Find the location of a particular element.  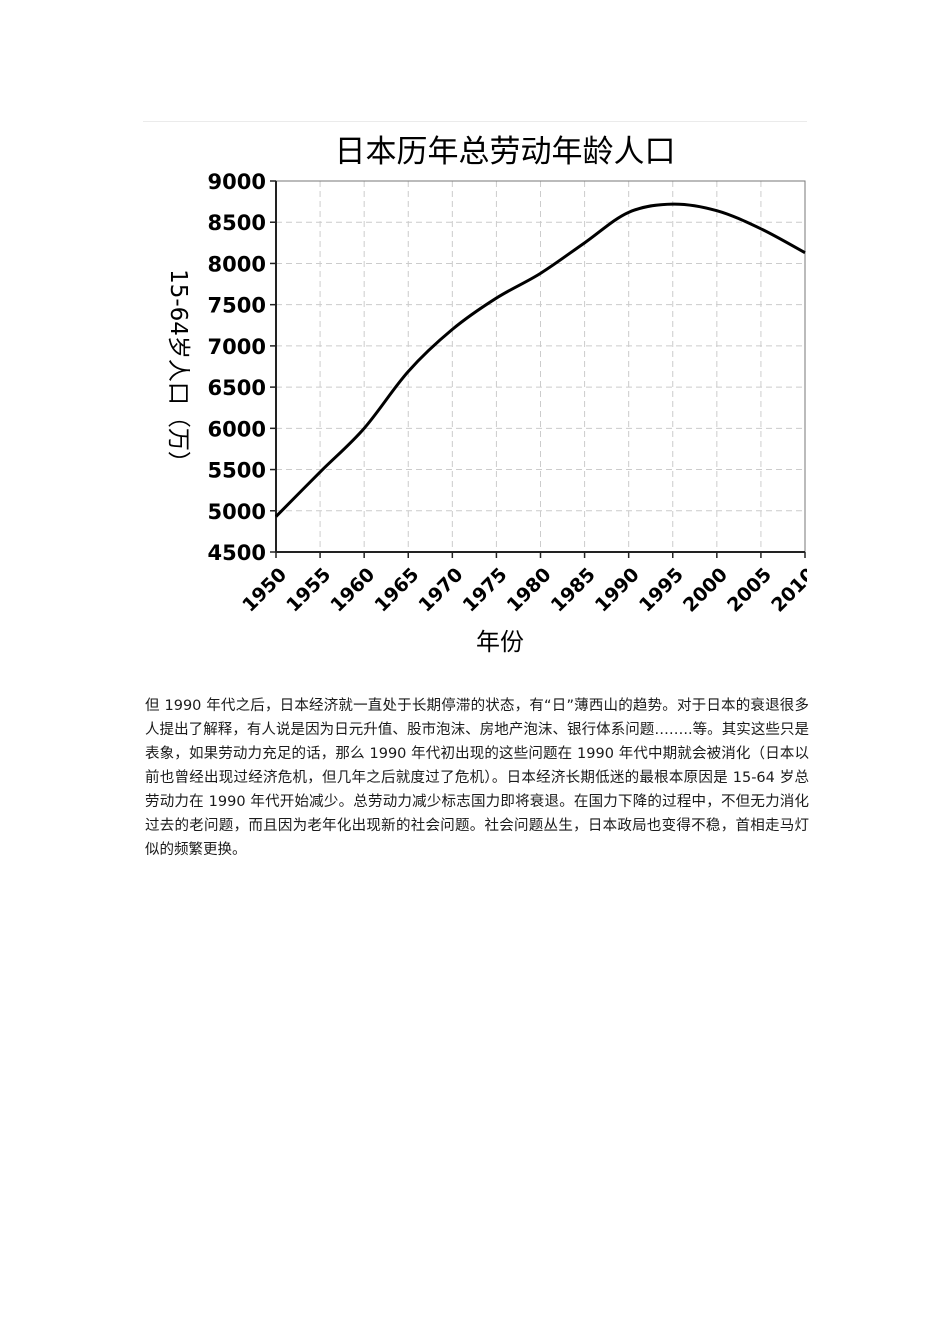

chart-title: 日本历年总劳动年龄人口 is located at coordinates (505, 152).